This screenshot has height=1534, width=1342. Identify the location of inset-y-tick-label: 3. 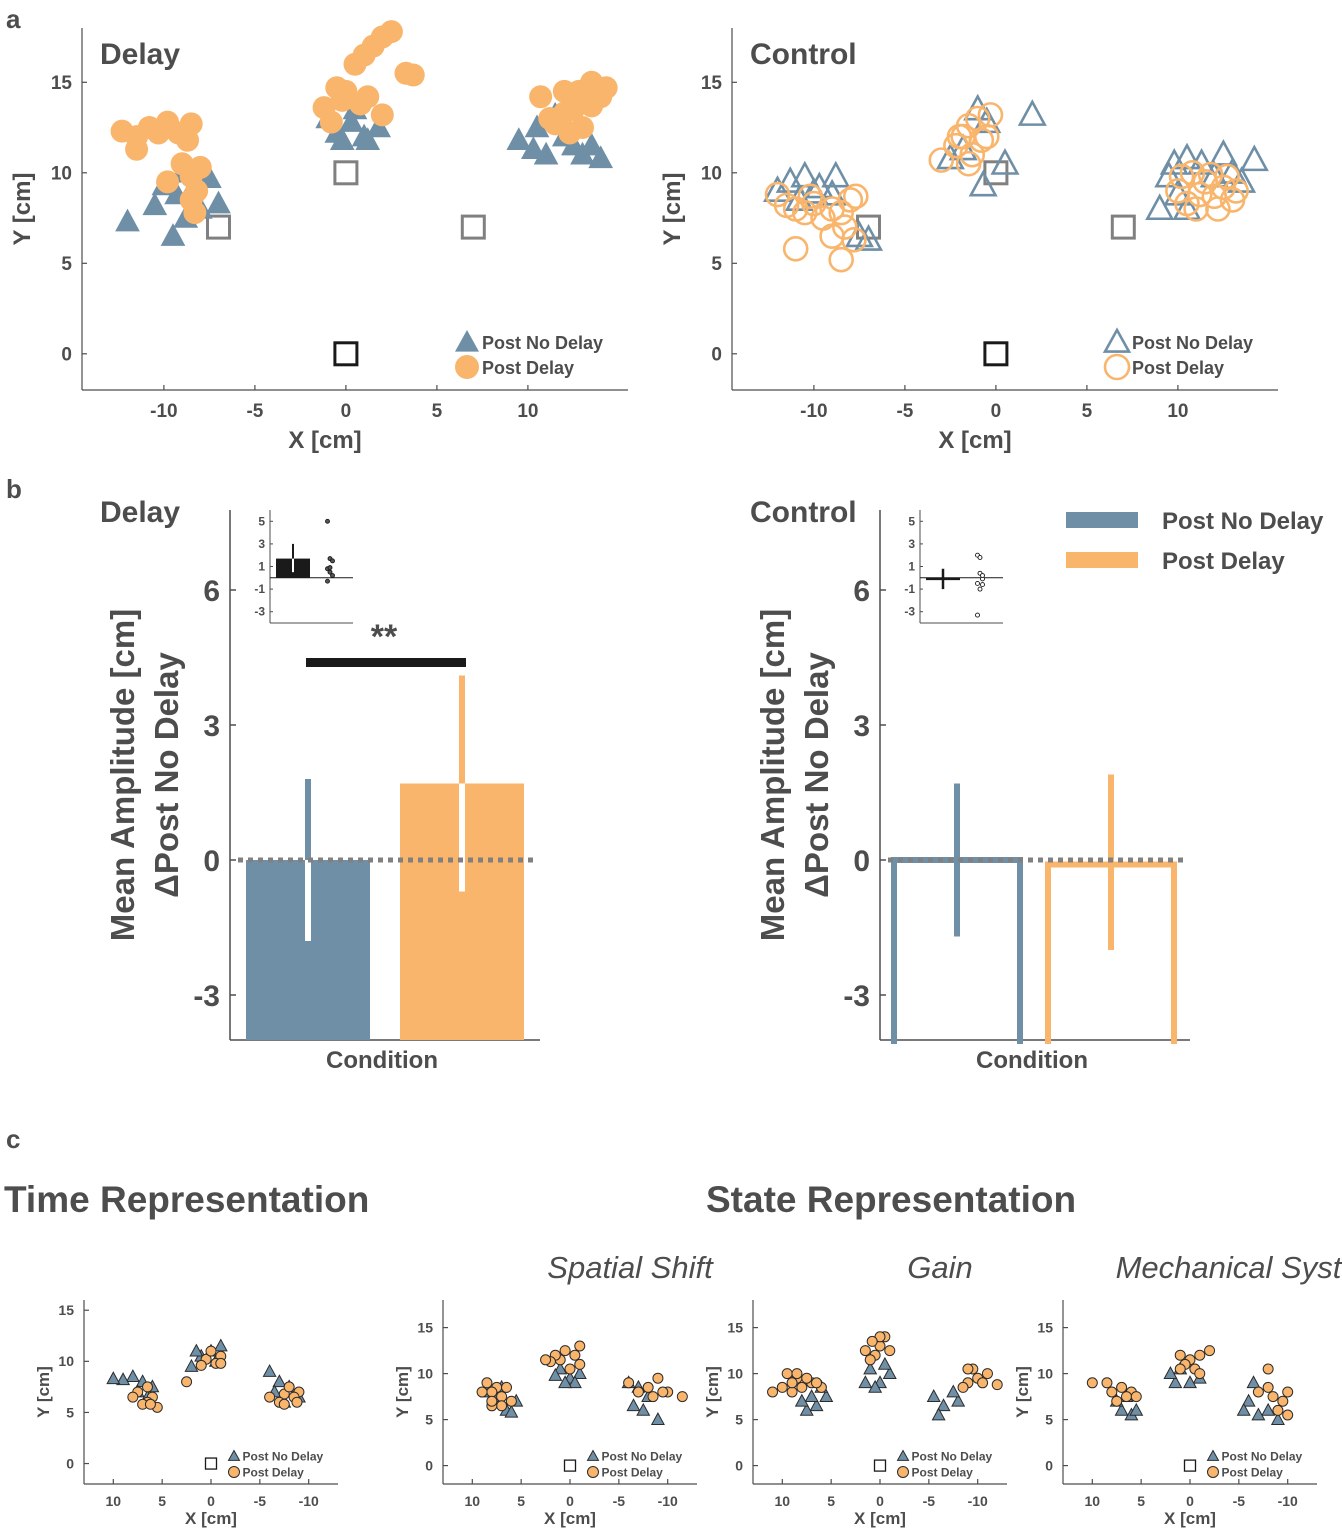
(261, 544).